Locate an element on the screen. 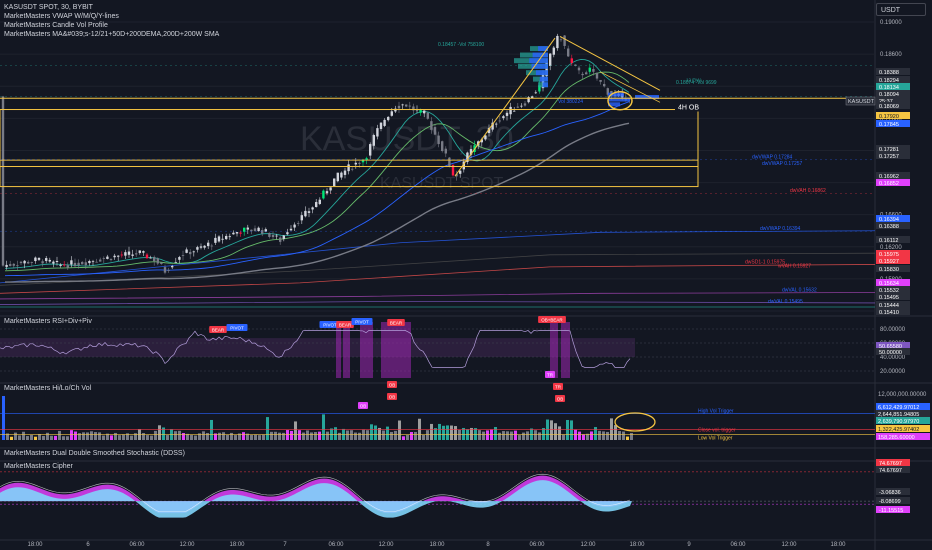  cipher-tag: -3.06836 is located at coordinates (890, 493).